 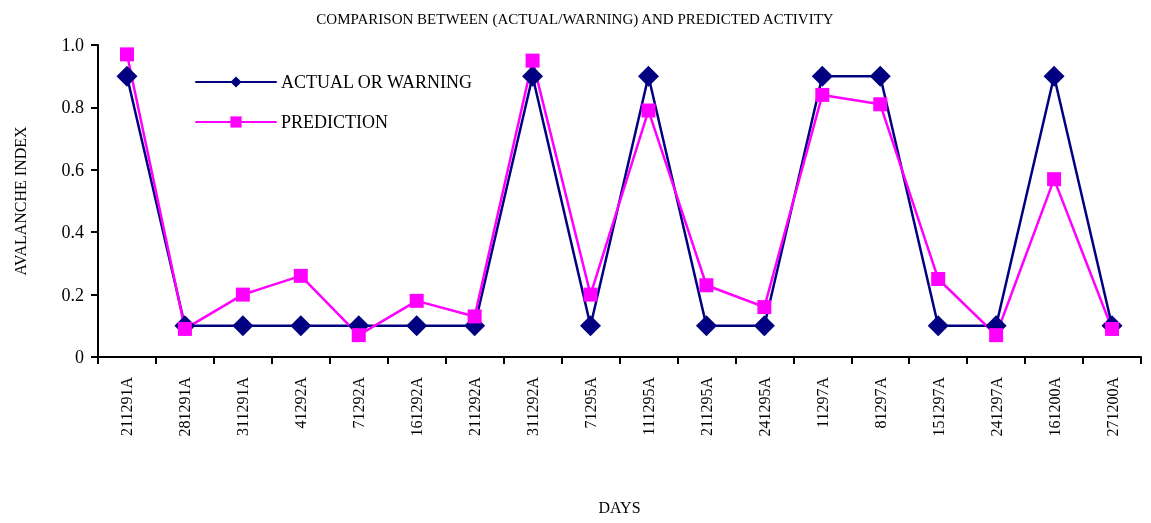 What do you see at coordinates (20, 200) in the screenshot?
I see `y-axis-title: AVALANCHE INDEX` at bounding box center [20, 200].